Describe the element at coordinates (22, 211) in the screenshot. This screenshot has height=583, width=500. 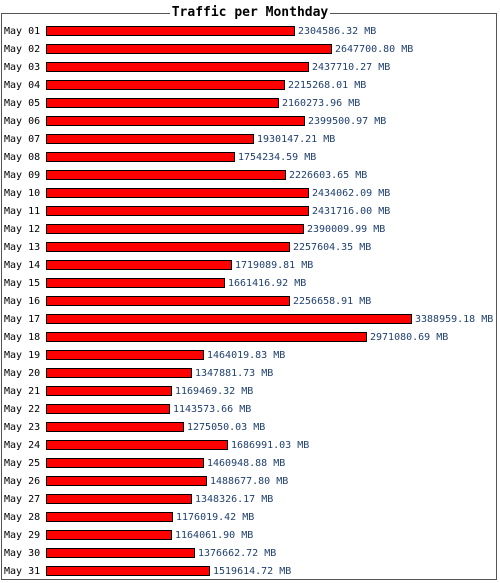
I see `day-label: May 11` at that location.